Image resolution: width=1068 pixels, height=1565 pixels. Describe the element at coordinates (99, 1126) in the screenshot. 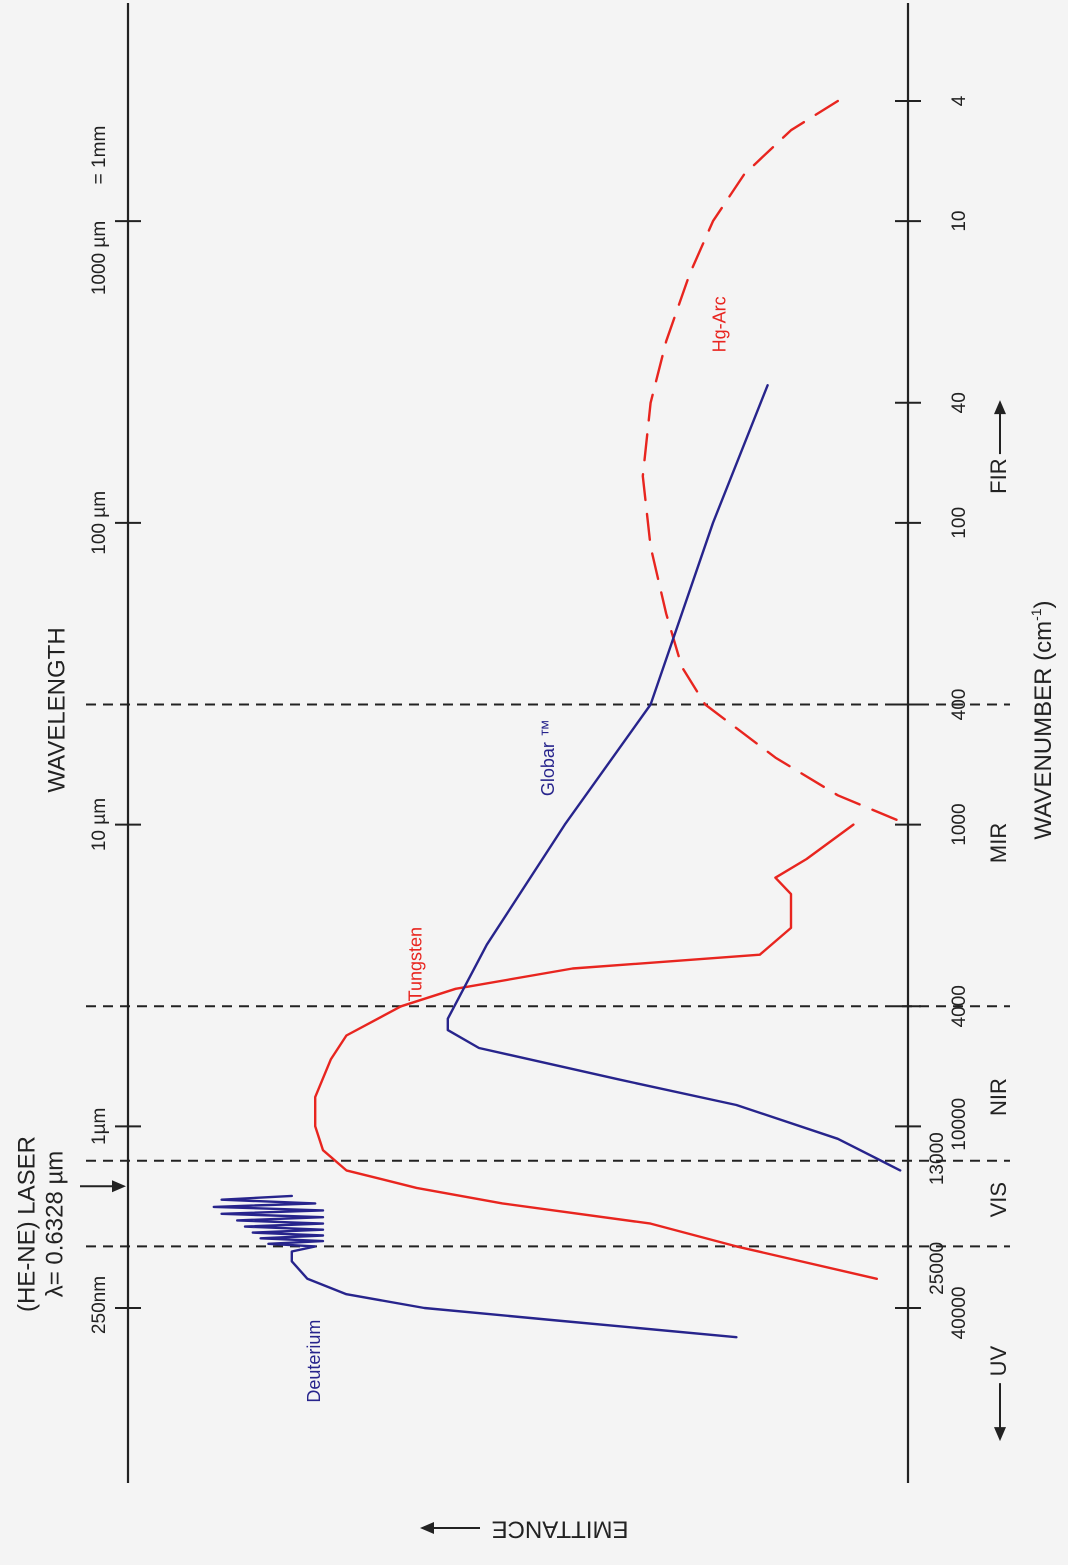

I see `wavelength-tick-label: 1µm` at that location.